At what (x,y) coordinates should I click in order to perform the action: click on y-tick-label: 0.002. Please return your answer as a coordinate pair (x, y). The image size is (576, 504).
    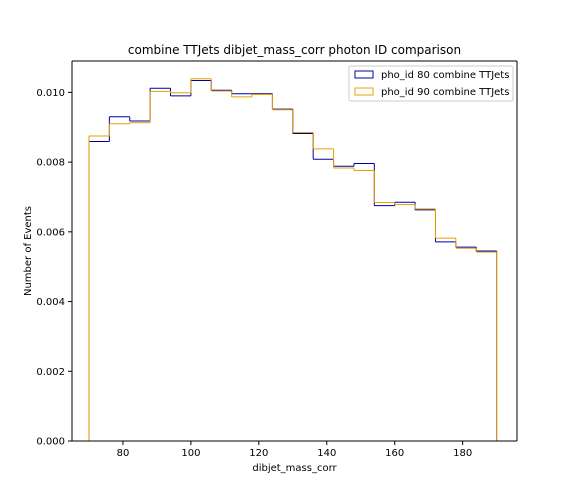
    Looking at the image, I should click on (50, 372).